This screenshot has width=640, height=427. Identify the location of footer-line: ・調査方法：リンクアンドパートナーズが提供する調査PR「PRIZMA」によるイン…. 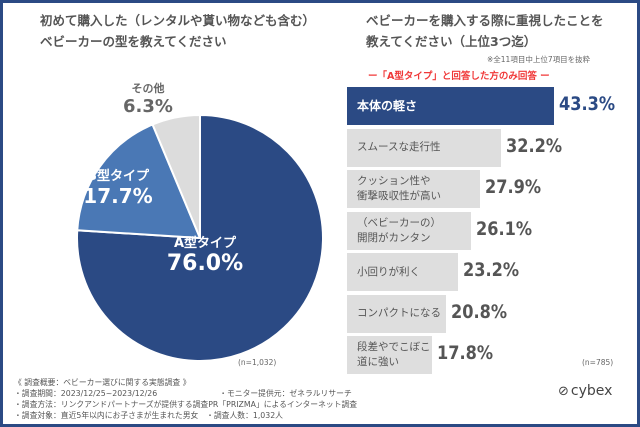
(186, 404).